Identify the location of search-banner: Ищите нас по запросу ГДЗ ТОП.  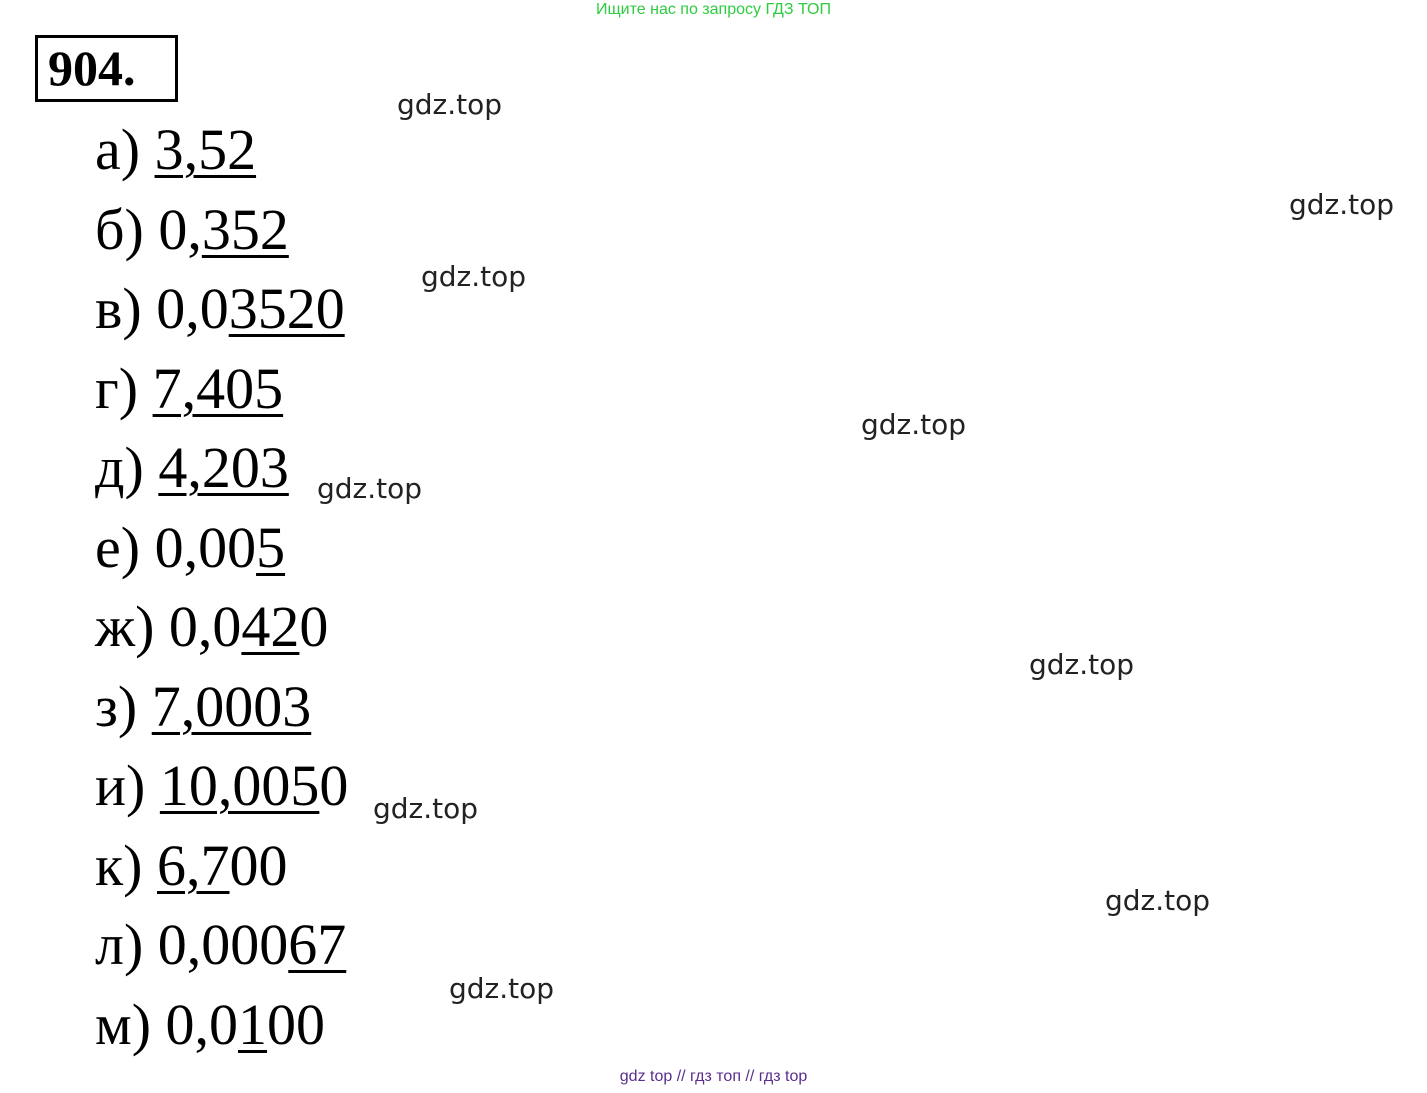
(713, 9).